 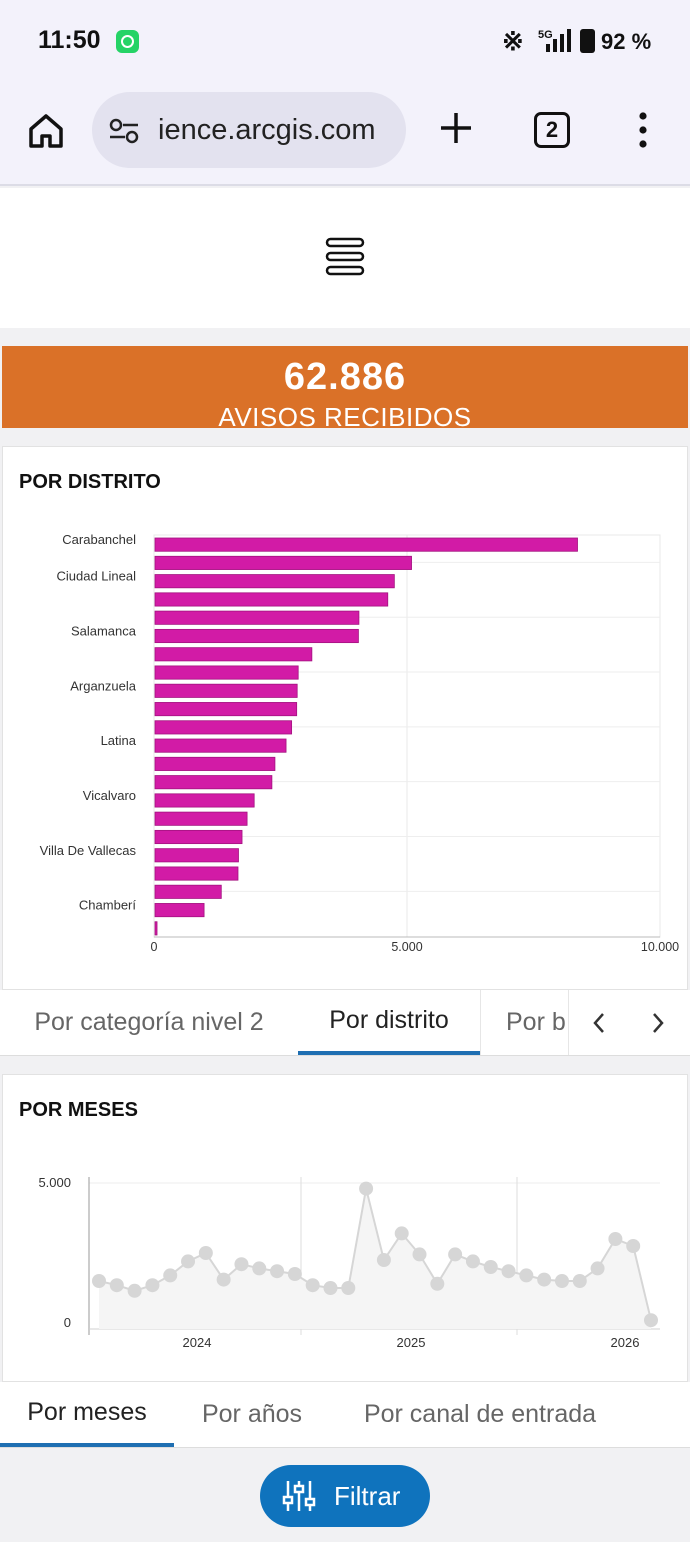 I want to click on x-tick-label: 10.000, so click(x=660, y=947).